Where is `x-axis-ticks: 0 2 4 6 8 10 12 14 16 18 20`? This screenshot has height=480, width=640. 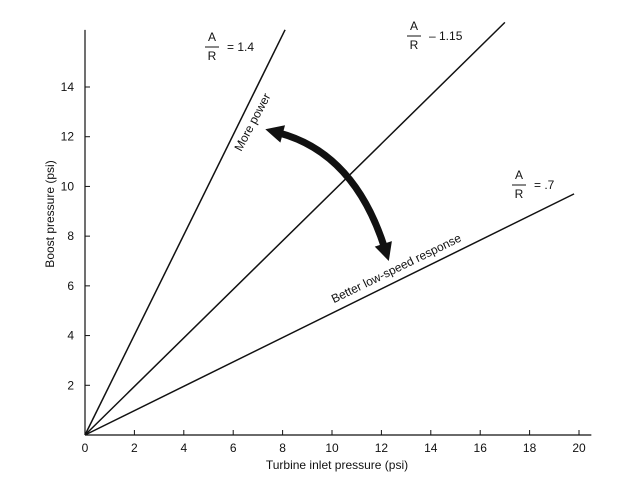
x-axis-ticks: 0 2 4 6 8 10 12 14 16 18 20 is located at coordinates (334, 442).